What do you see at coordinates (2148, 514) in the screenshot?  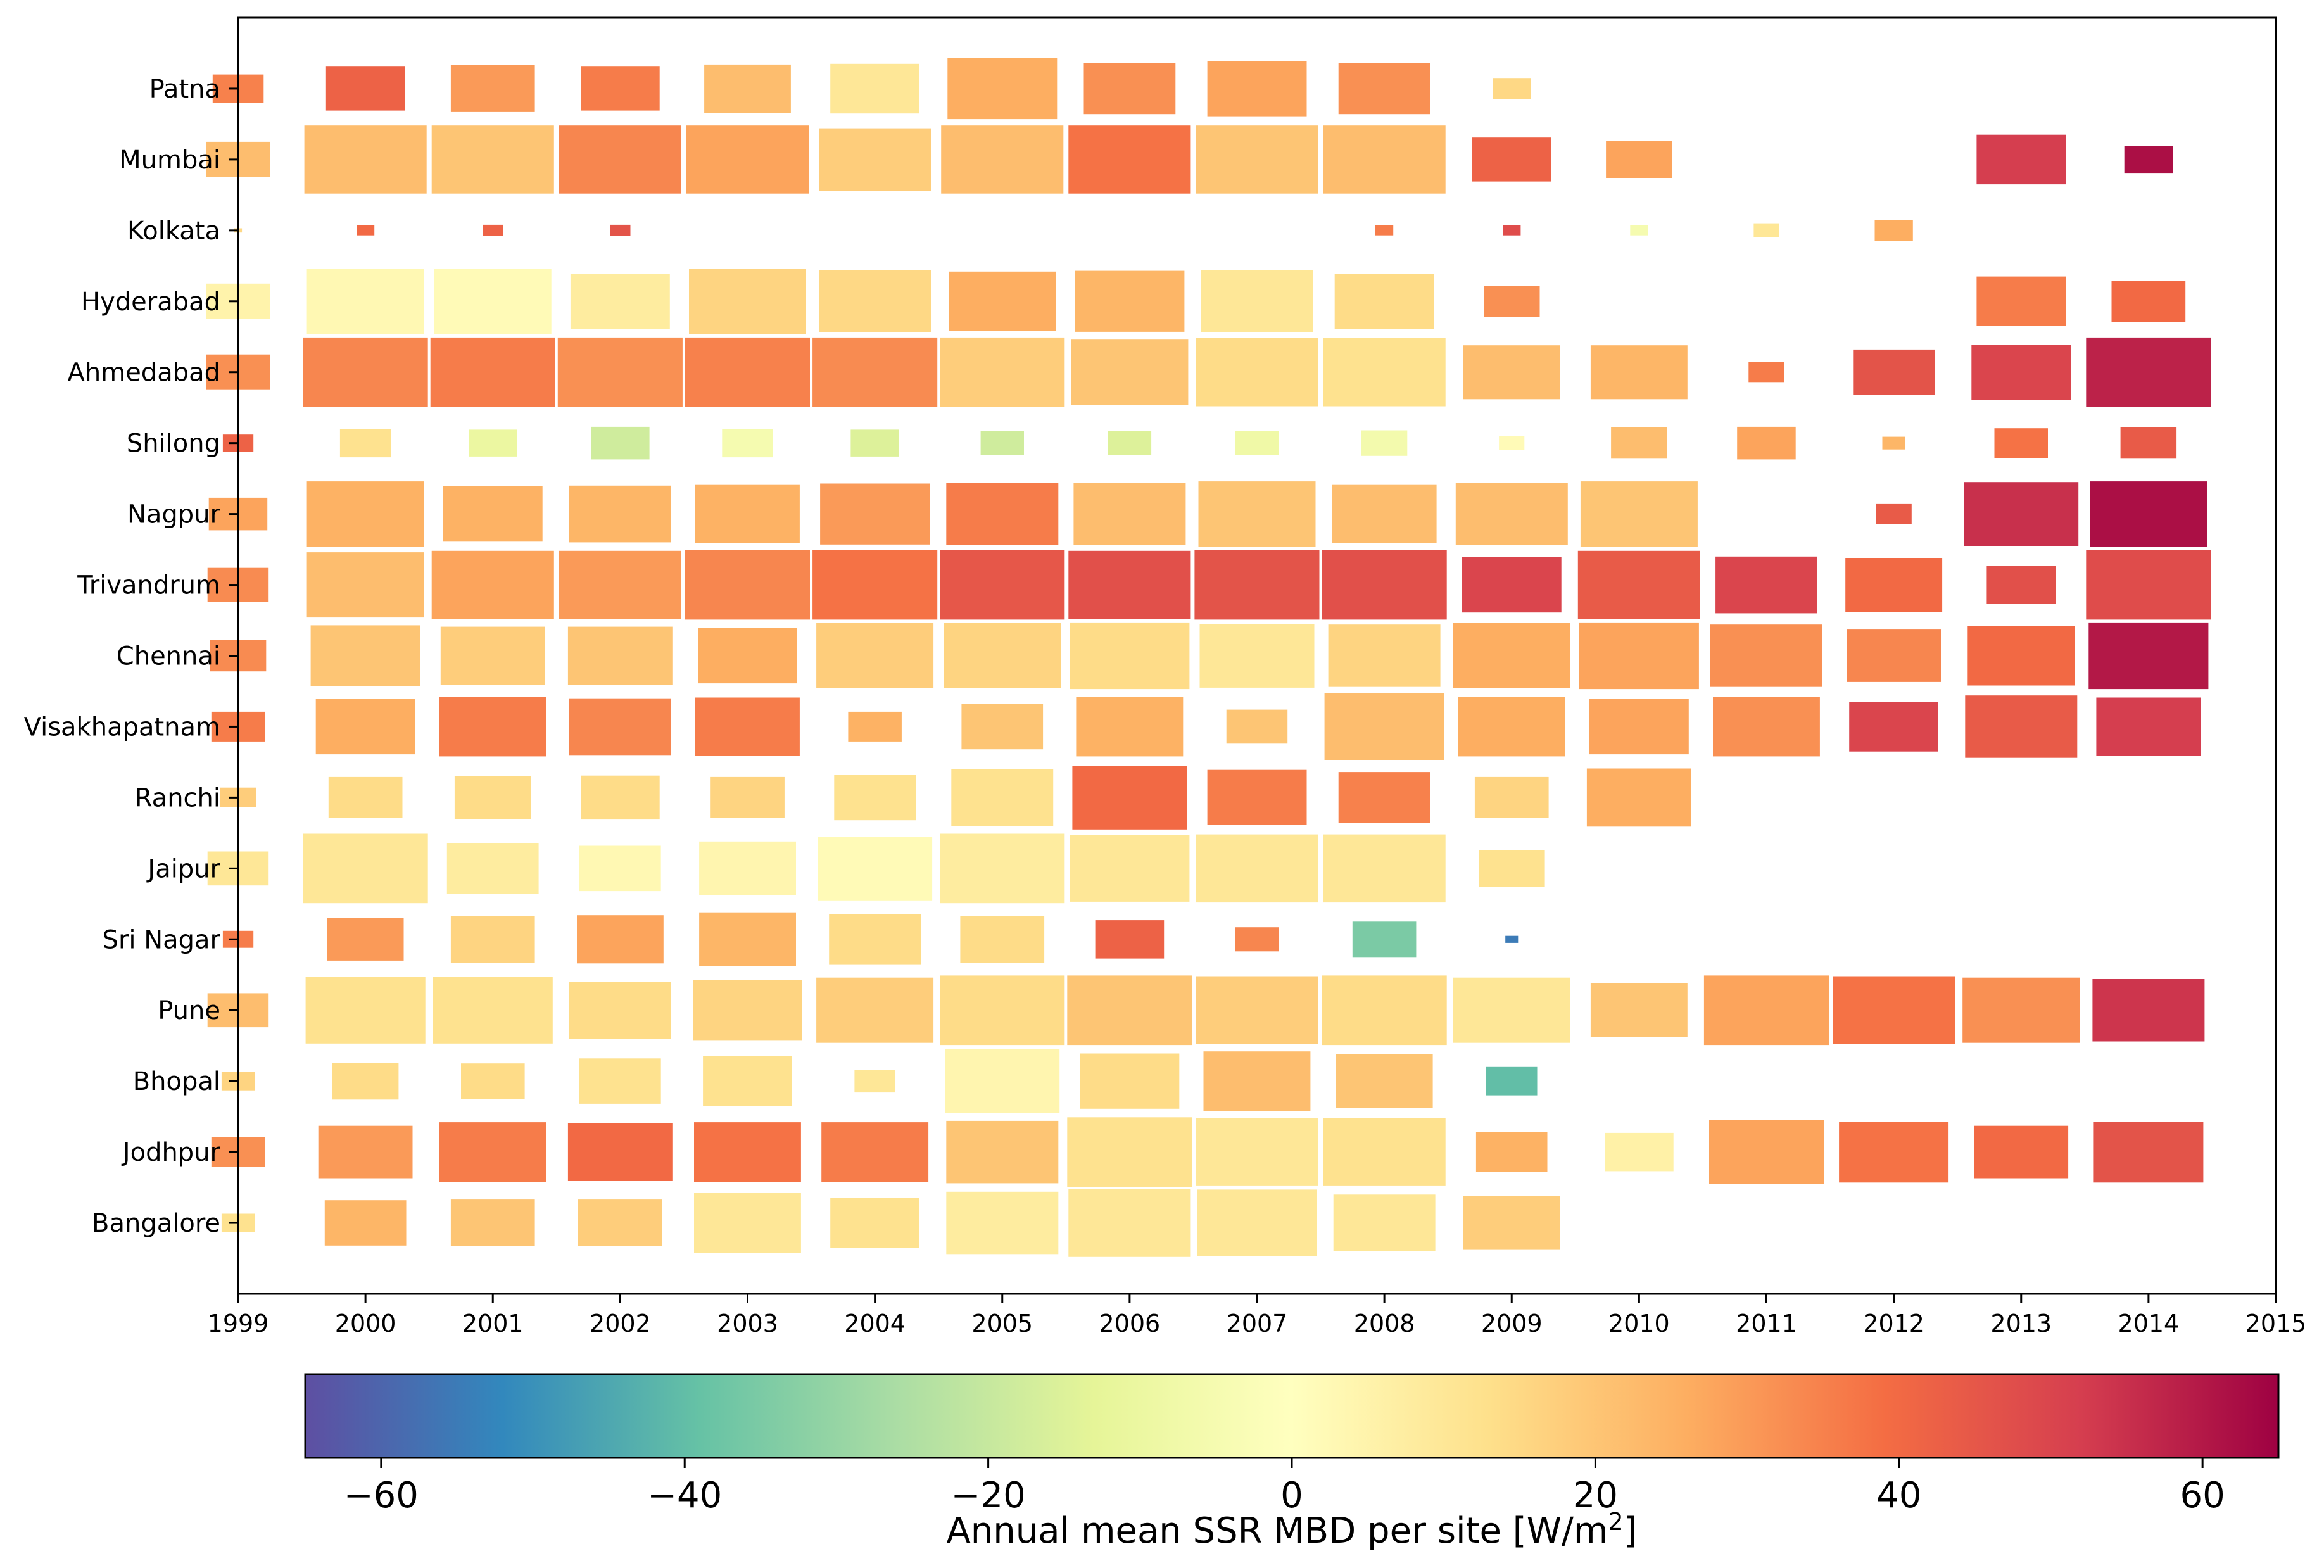 I see `cell-nagpur-2014` at bounding box center [2148, 514].